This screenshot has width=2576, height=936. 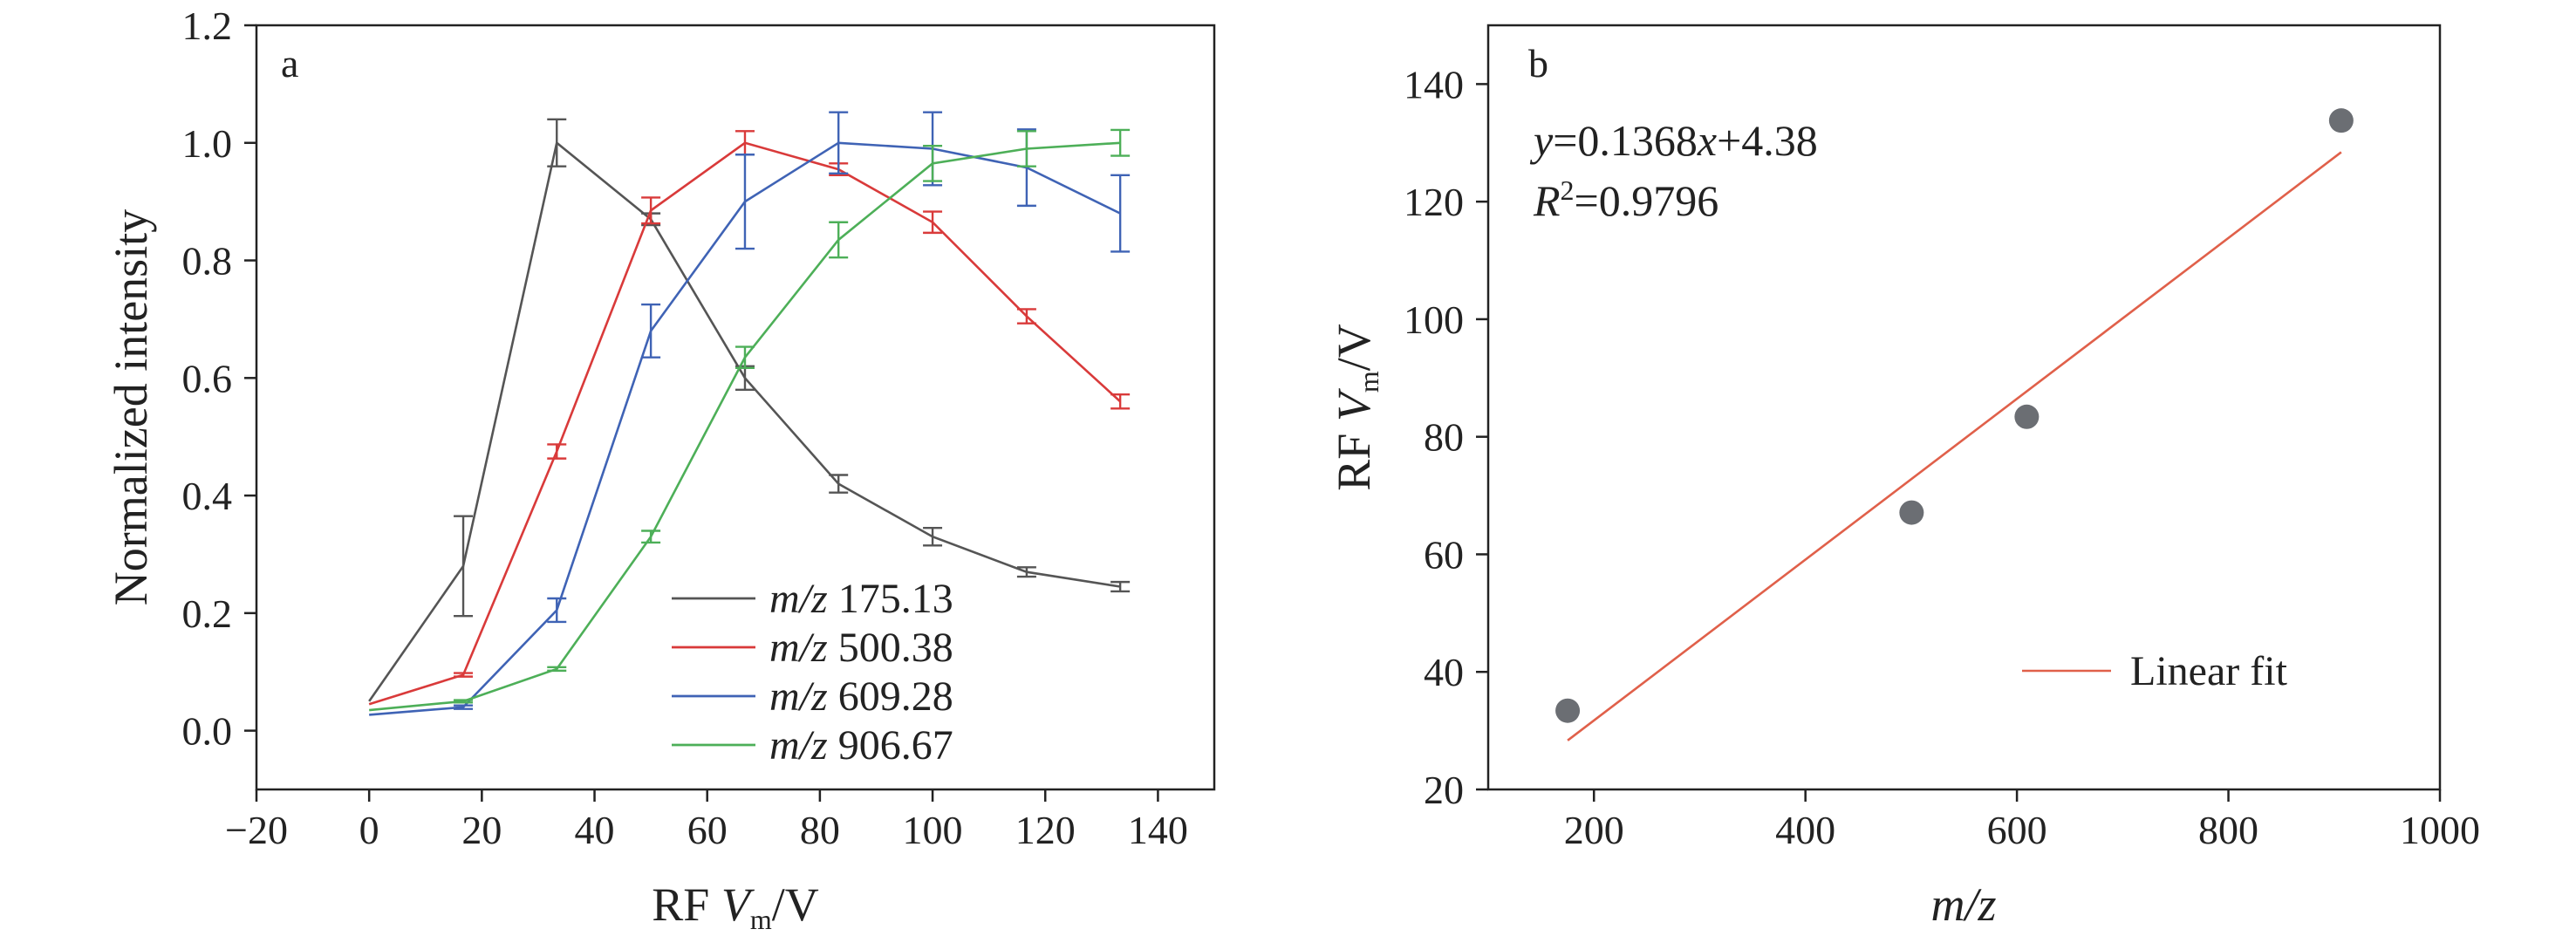 I want to click on chart-b-legend: Linear fit, so click(x=2155, y=671).